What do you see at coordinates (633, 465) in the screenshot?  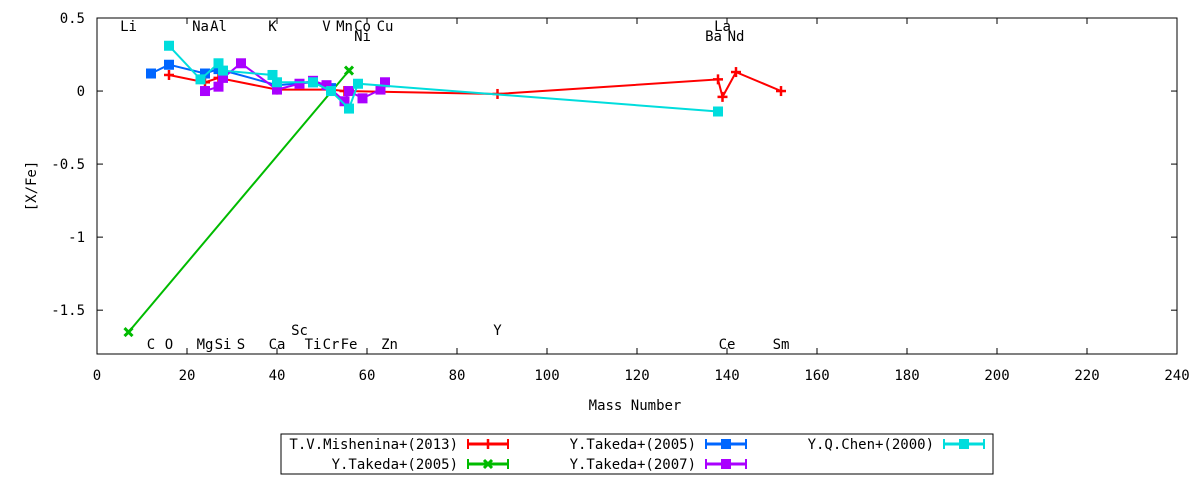 I see `legend-label: Y.Takeda+(2007)` at bounding box center [633, 465].